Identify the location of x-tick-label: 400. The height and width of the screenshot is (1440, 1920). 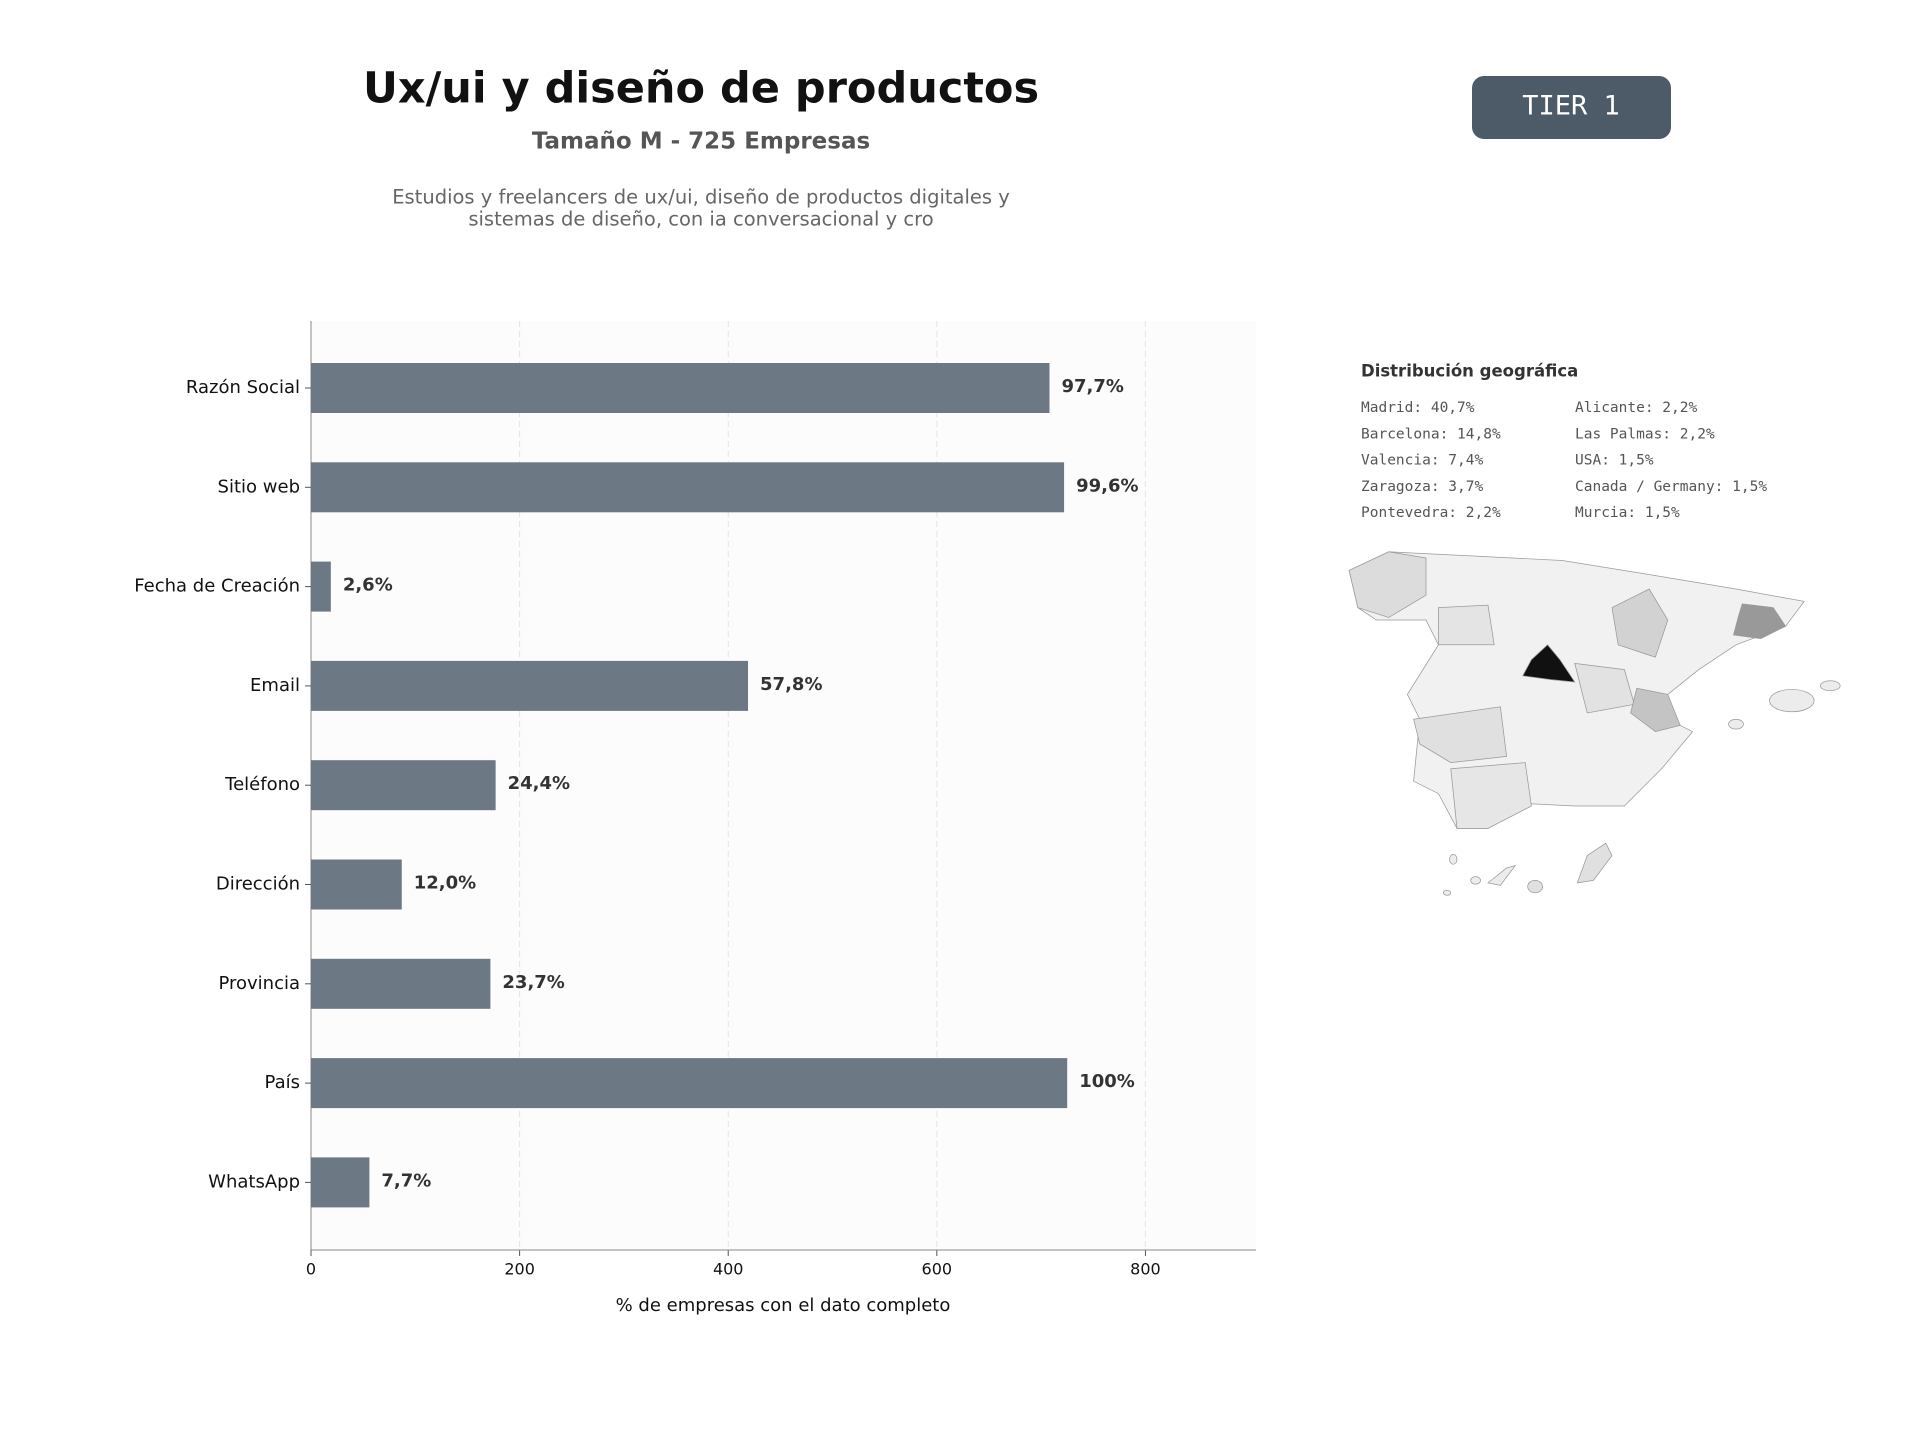
(728, 1269).